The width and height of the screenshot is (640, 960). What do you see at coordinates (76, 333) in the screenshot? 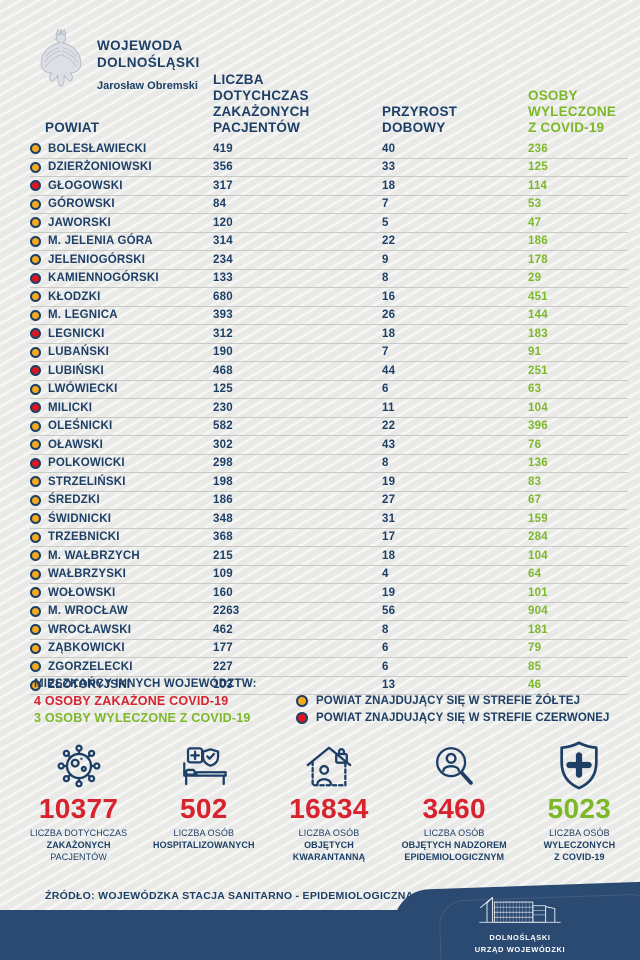
I see `powiat-name: LEGNICKI` at bounding box center [76, 333].